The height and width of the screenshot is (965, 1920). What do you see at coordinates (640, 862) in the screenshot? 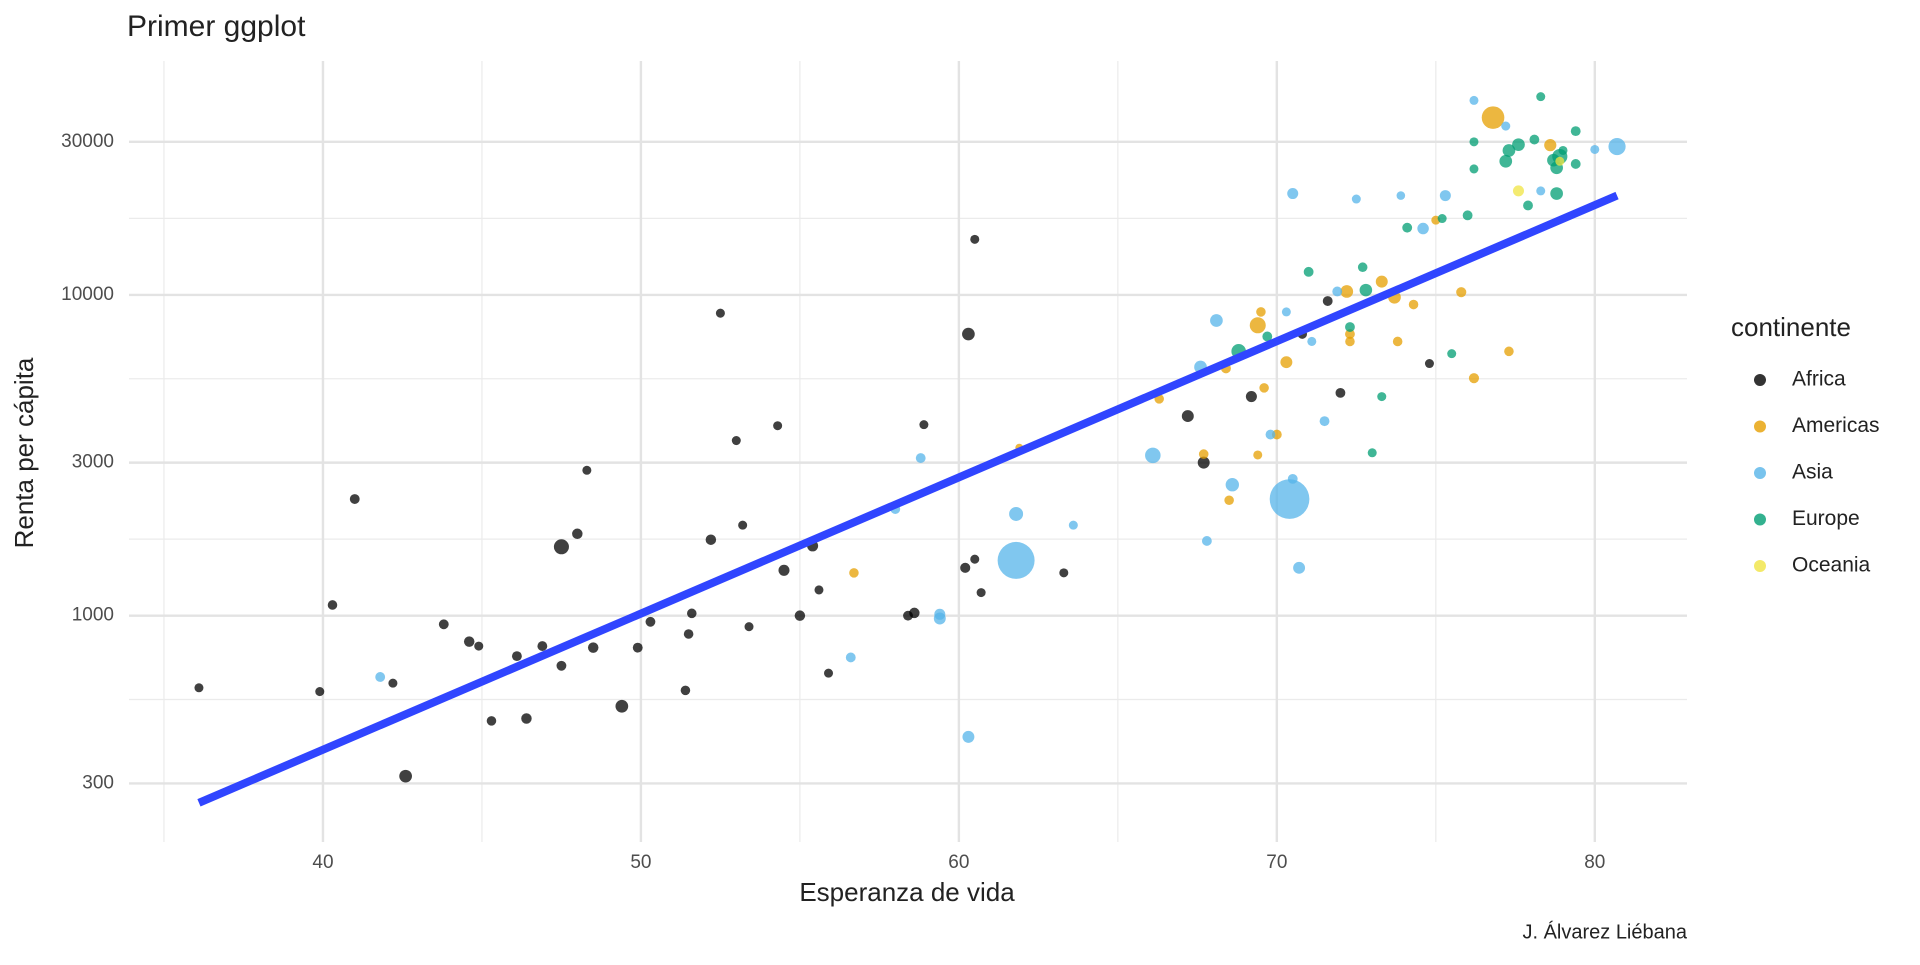
I see `x-tick-label: 50` at bounding box center [640, 862].